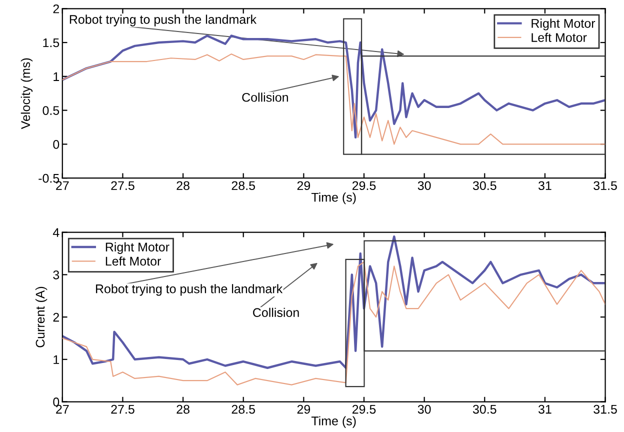  Describe the element at coordinates (26, 94) in the screenshot. I see `y-axis-title: Velocity (ms)` at that location.